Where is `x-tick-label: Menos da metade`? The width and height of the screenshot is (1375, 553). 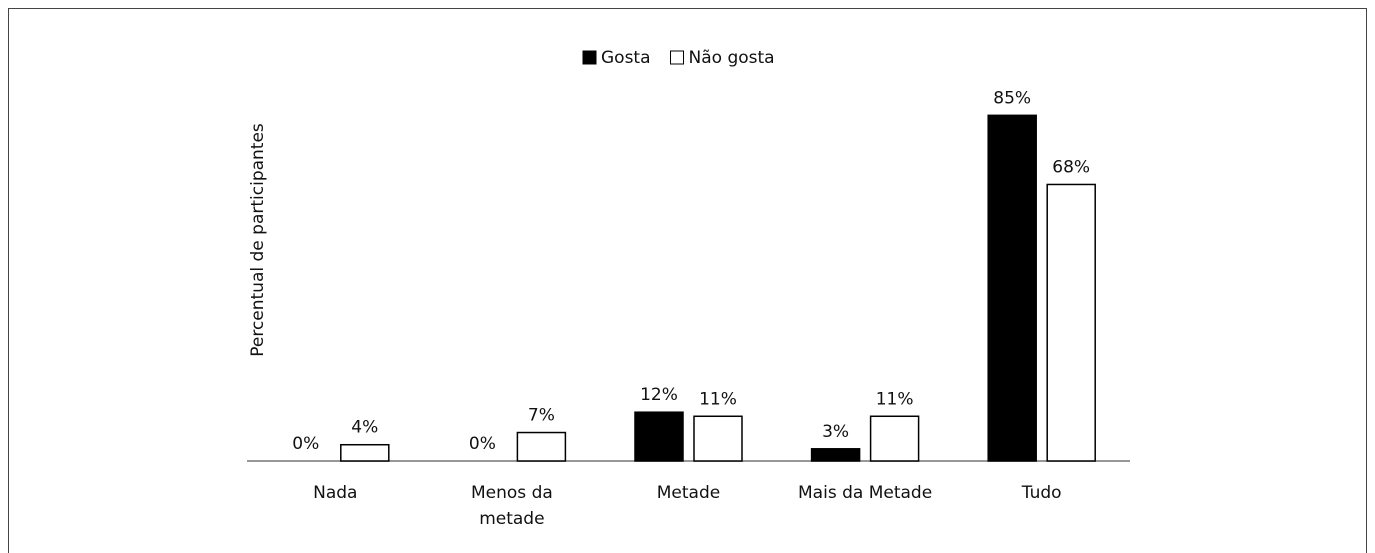
x-tick-label: Menos da metade is located at coordinates (512, 506).